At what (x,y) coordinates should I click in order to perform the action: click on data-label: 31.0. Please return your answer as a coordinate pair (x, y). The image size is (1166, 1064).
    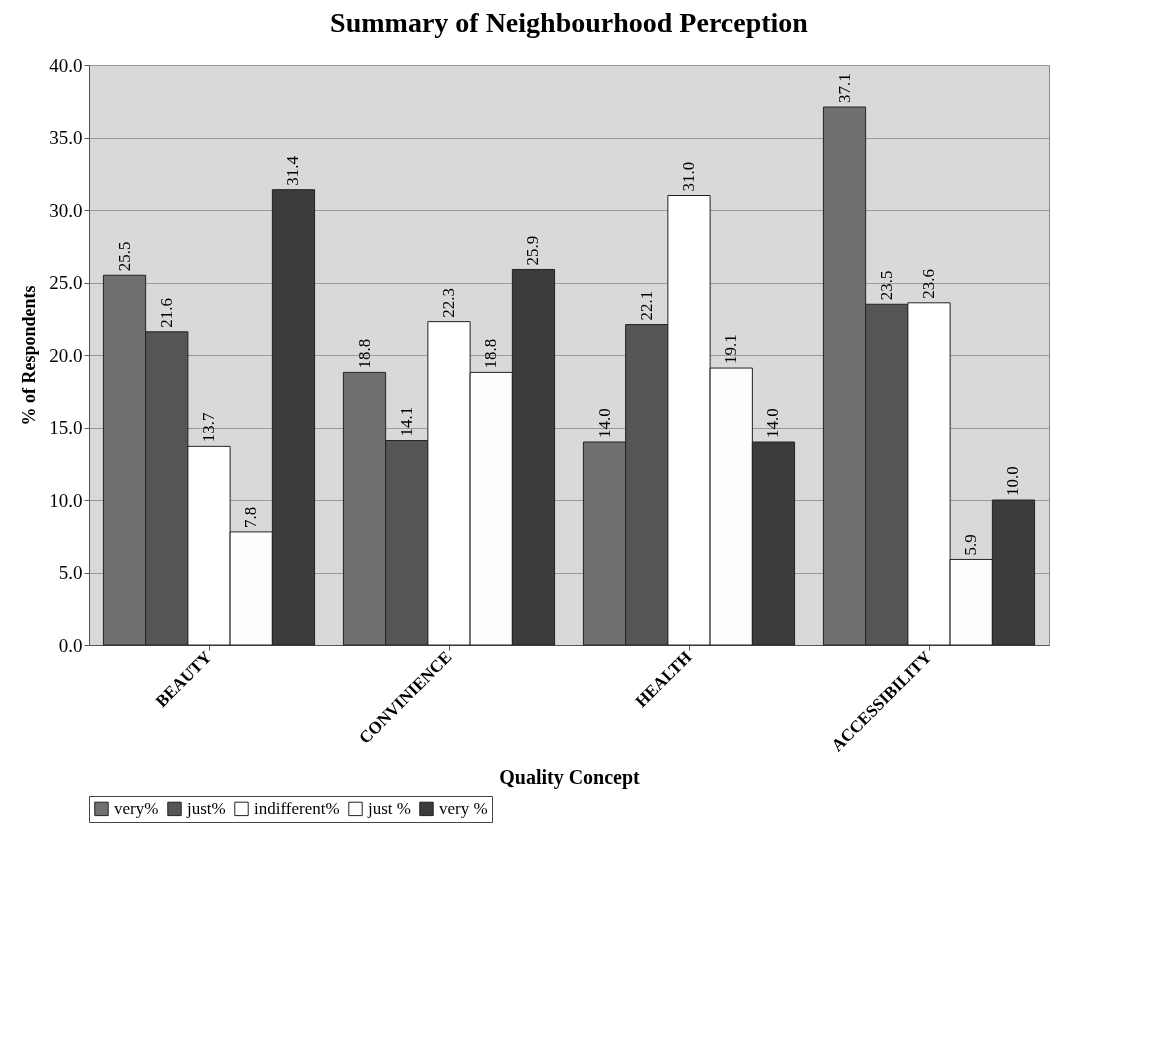
    Looking at the image, I should click on (688, 176).